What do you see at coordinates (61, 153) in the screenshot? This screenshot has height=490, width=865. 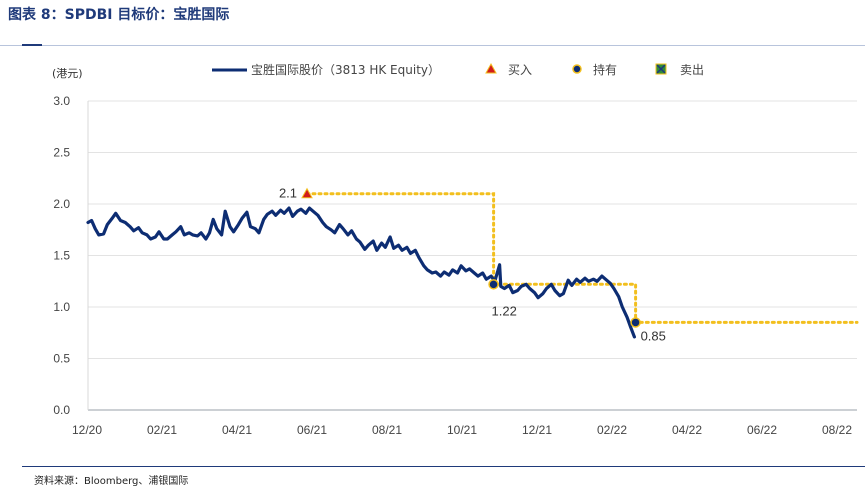 I see `y-tick-label: 2.5` at bounding box center [61, 153].